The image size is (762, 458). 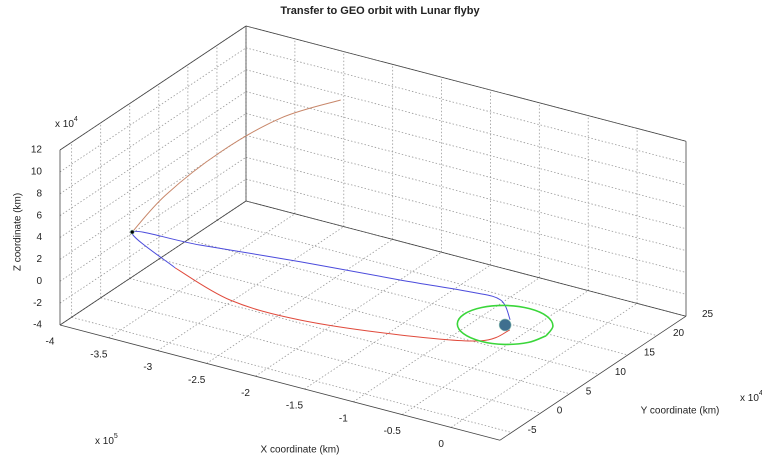 What do you see at coordinates (37, 150) in the screenshot?
I see `z-tick-label: 12` at bounding box center [37, 150].